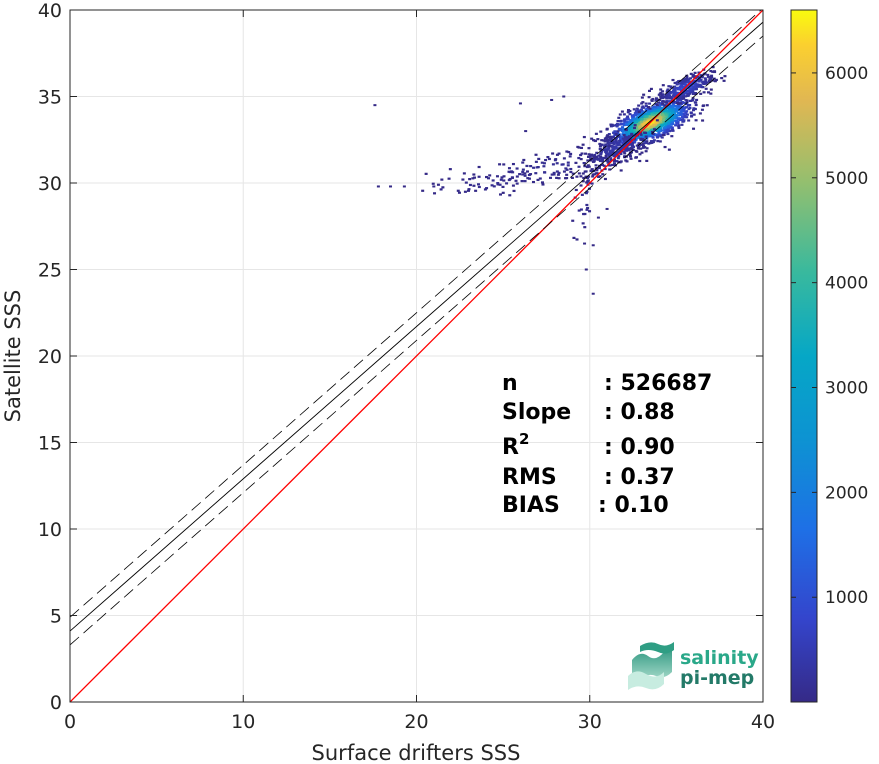  Describe the element at coordinates (611, 159) in the screenshot. I see `density-point-2030` at that location.